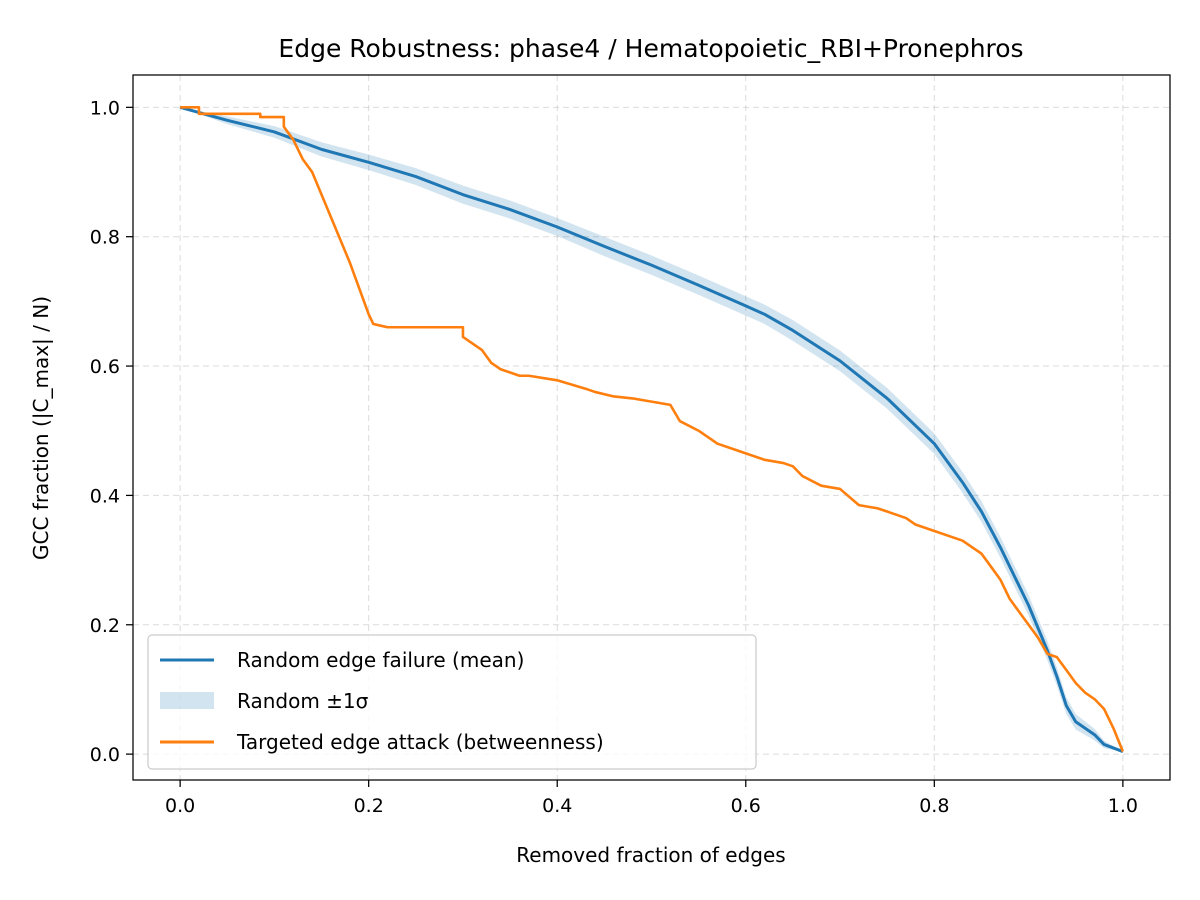  I want to click on x-tick-label: 1.0, so click(1123, 806).